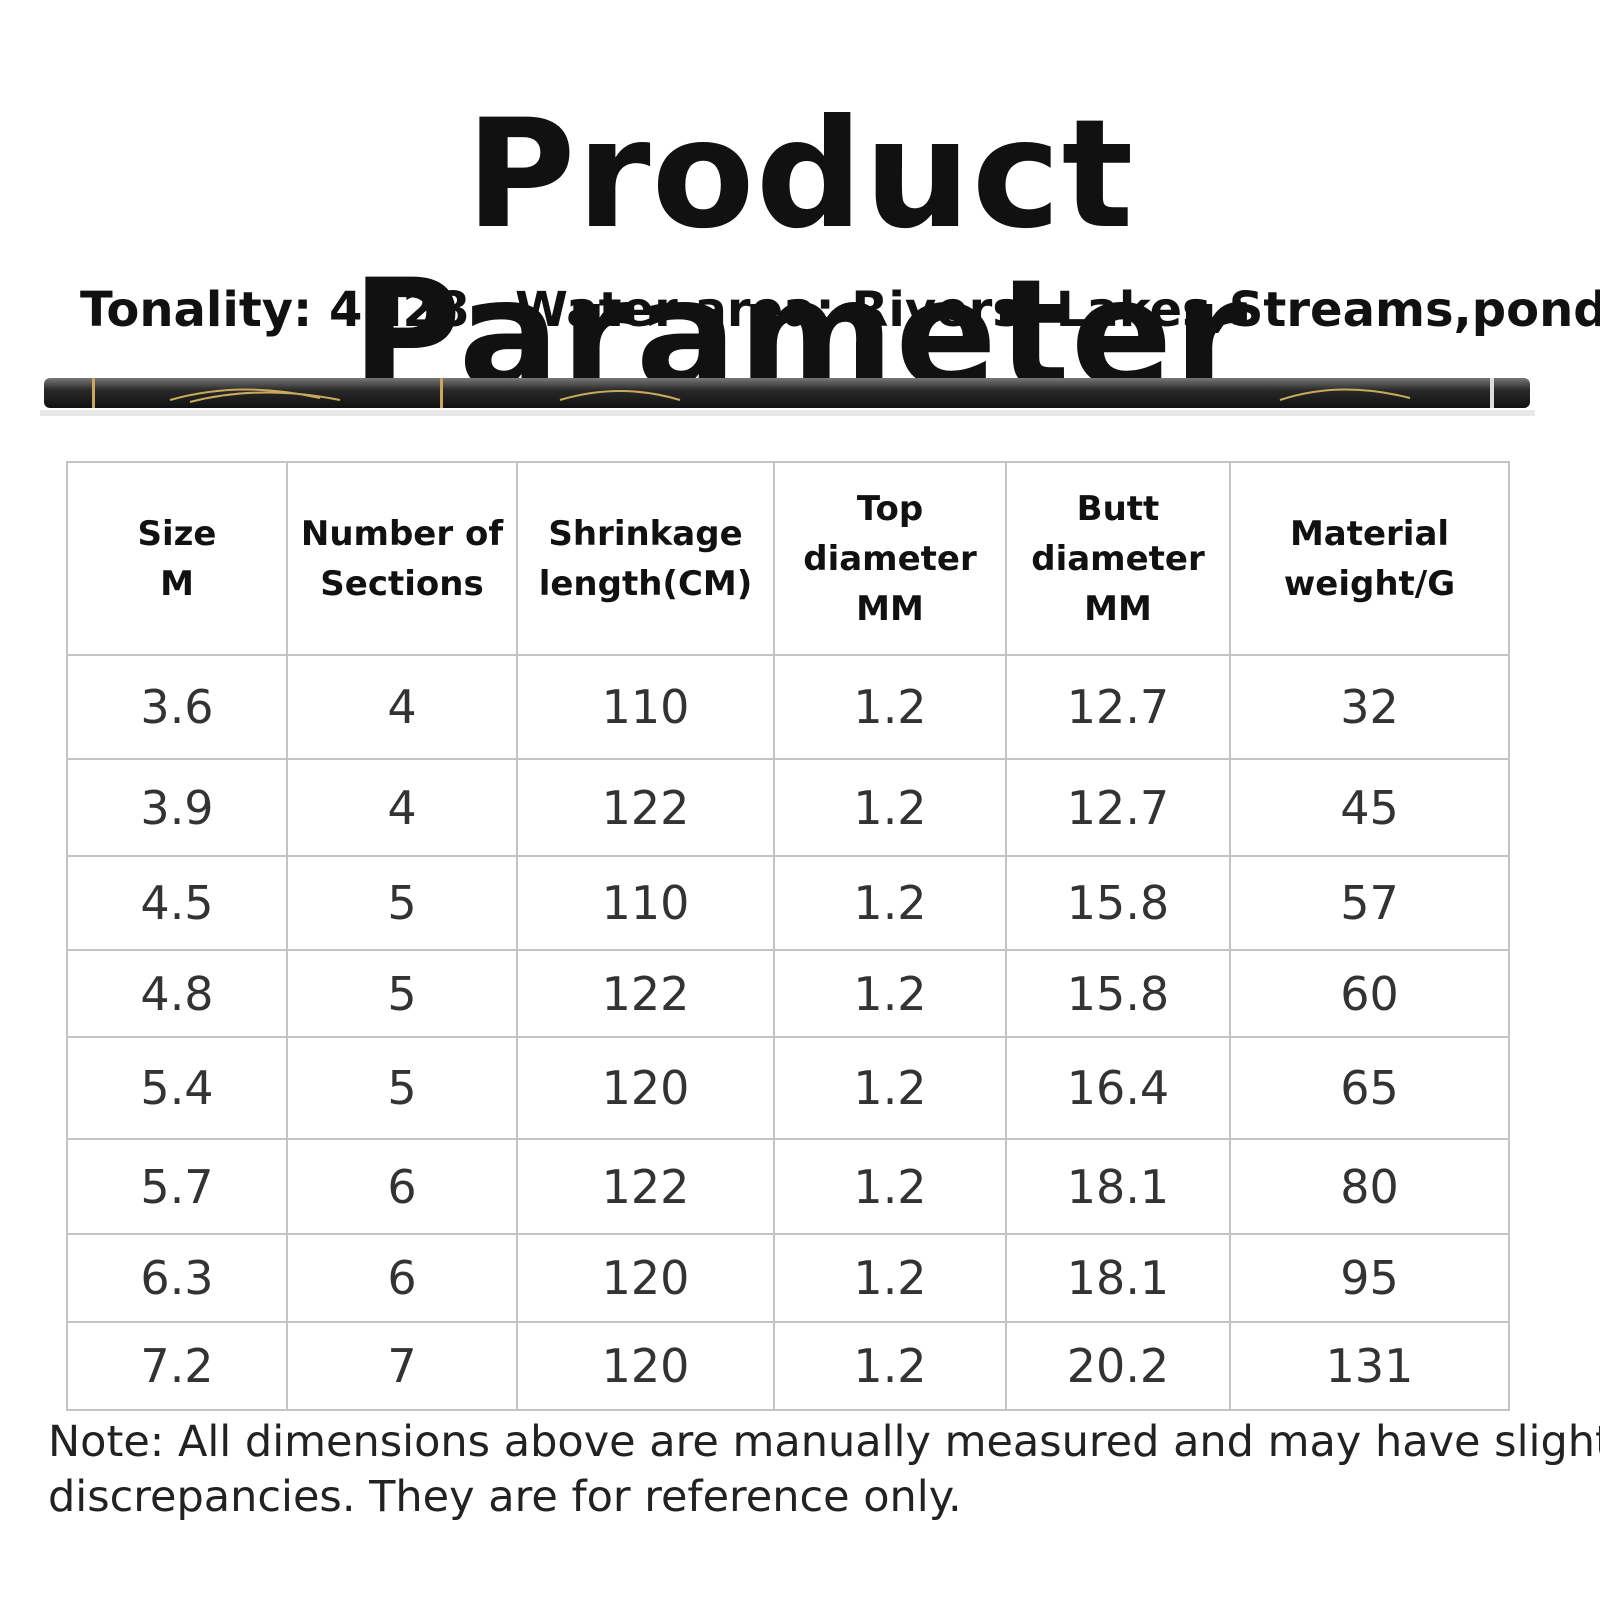 The height and width of the screenshot is (1600, 1600). I want to click on header-cell: Shrinkage length(CM), so click(645, 558).